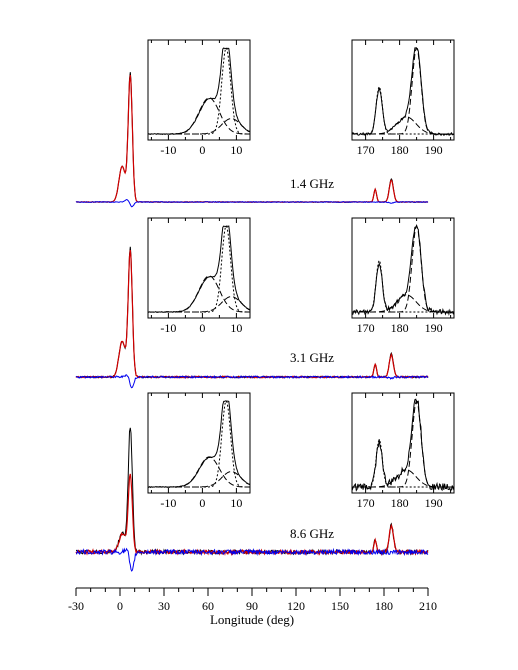  Describe the element at coordinates (76, 606) in the screenshot. I see `x-tick-label: -30` at that location.